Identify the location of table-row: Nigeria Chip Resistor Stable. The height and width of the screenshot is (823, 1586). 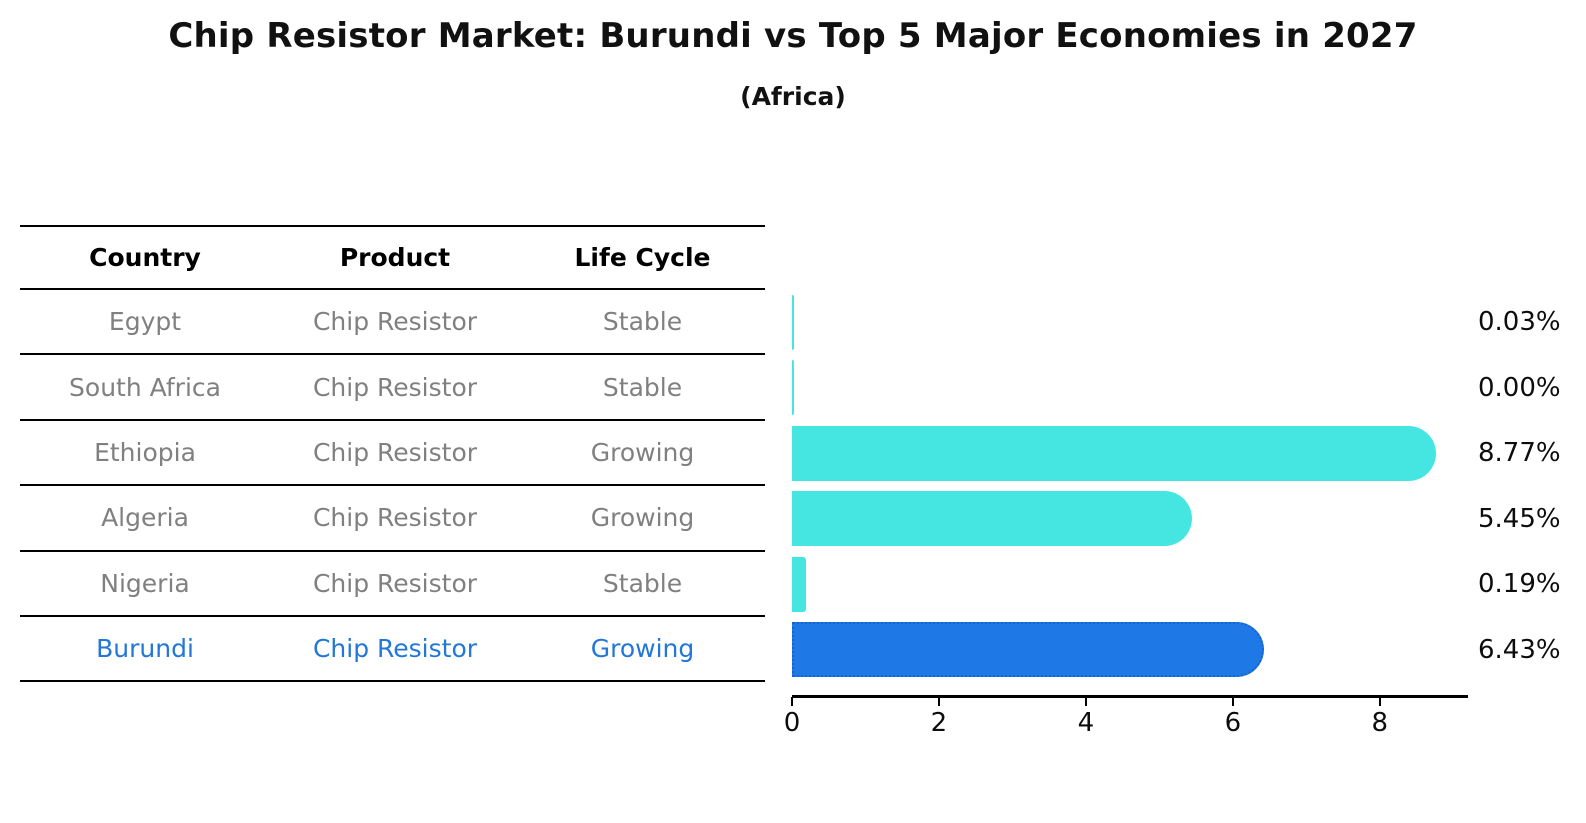
(392, 584).